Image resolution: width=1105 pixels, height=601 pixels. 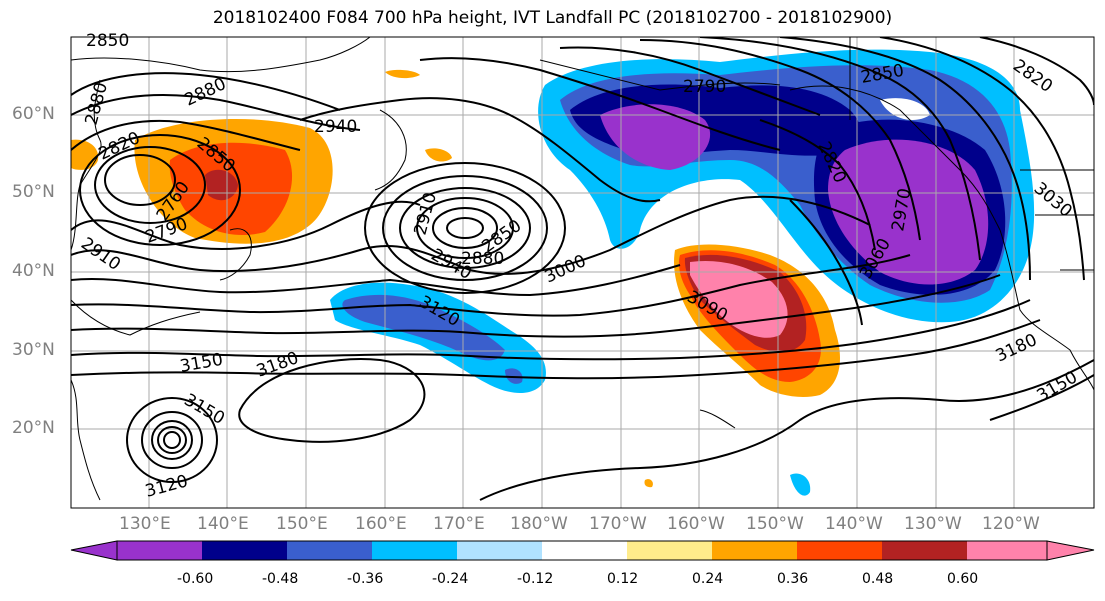 What do you see at coordinates (854, 524) in the screenshot?
I see `lon-label-140w: 140°W` at bounding box center [854, 524].